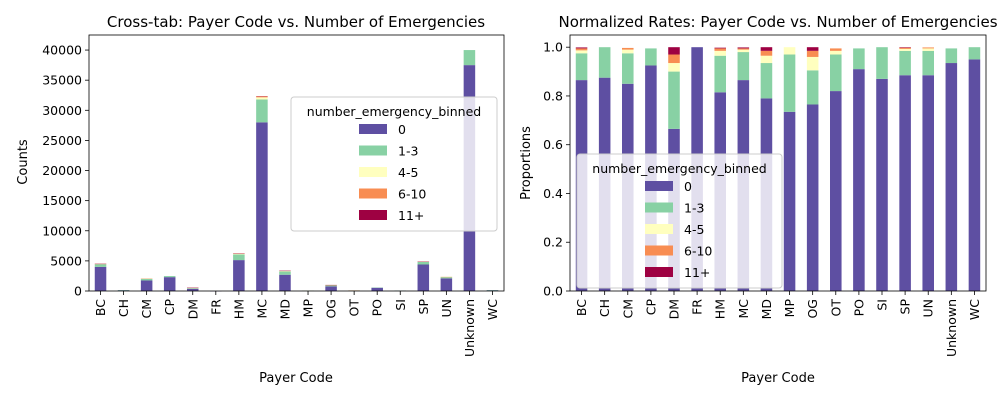  Describe the element at coordinates (720, 309) in the screenshot. I see `x-tick-label: HM` at that location.